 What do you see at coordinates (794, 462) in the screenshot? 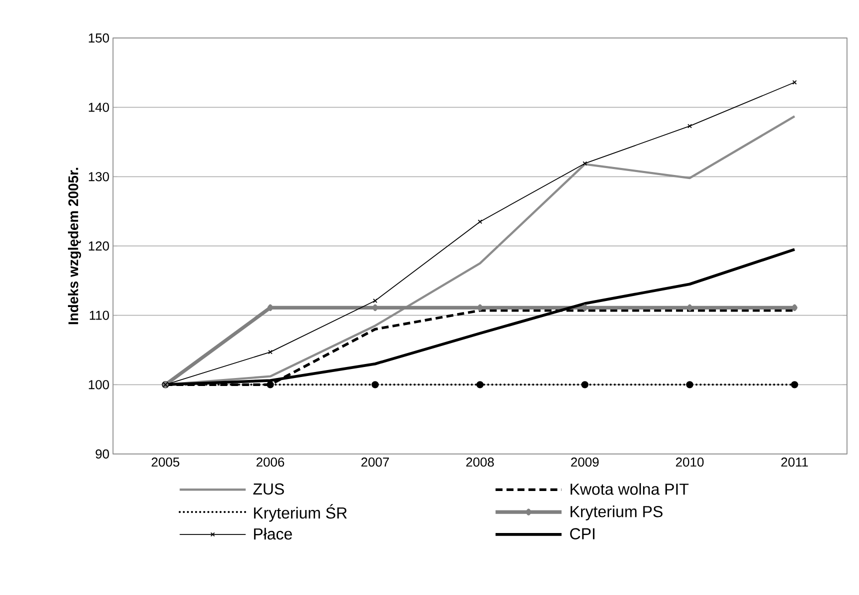
I see `x-tick-label: 2011` at bounding box center [794, 462].